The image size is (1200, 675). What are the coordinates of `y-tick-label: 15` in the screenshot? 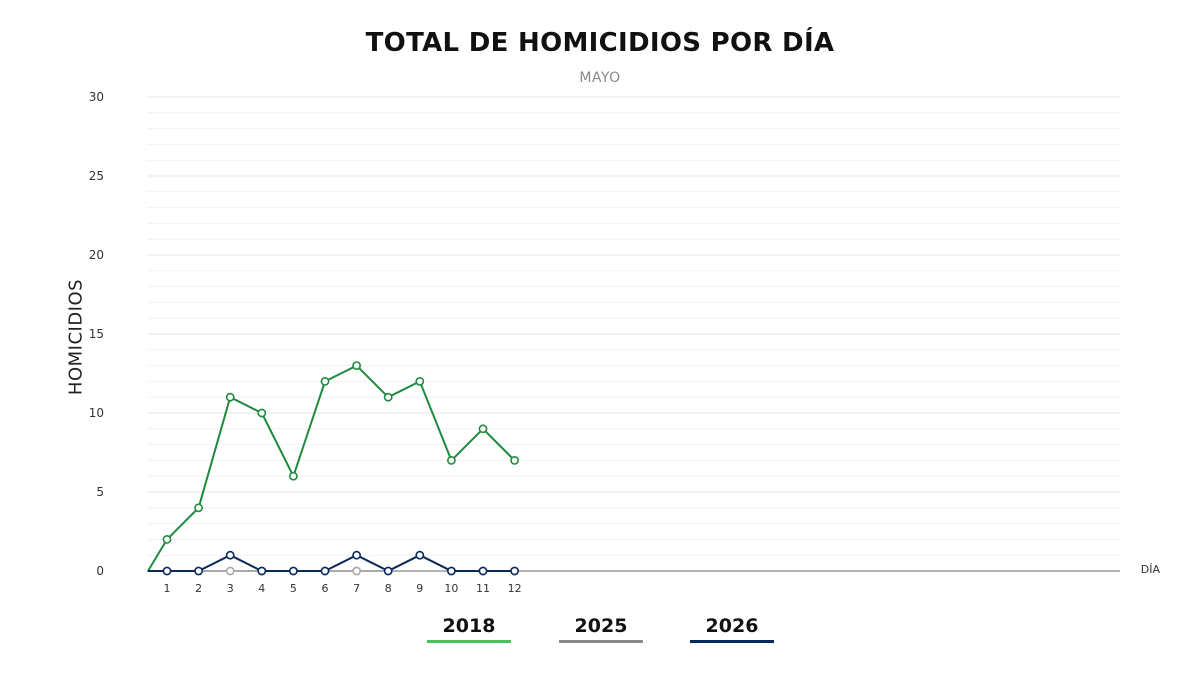 It's located at (96, 334).